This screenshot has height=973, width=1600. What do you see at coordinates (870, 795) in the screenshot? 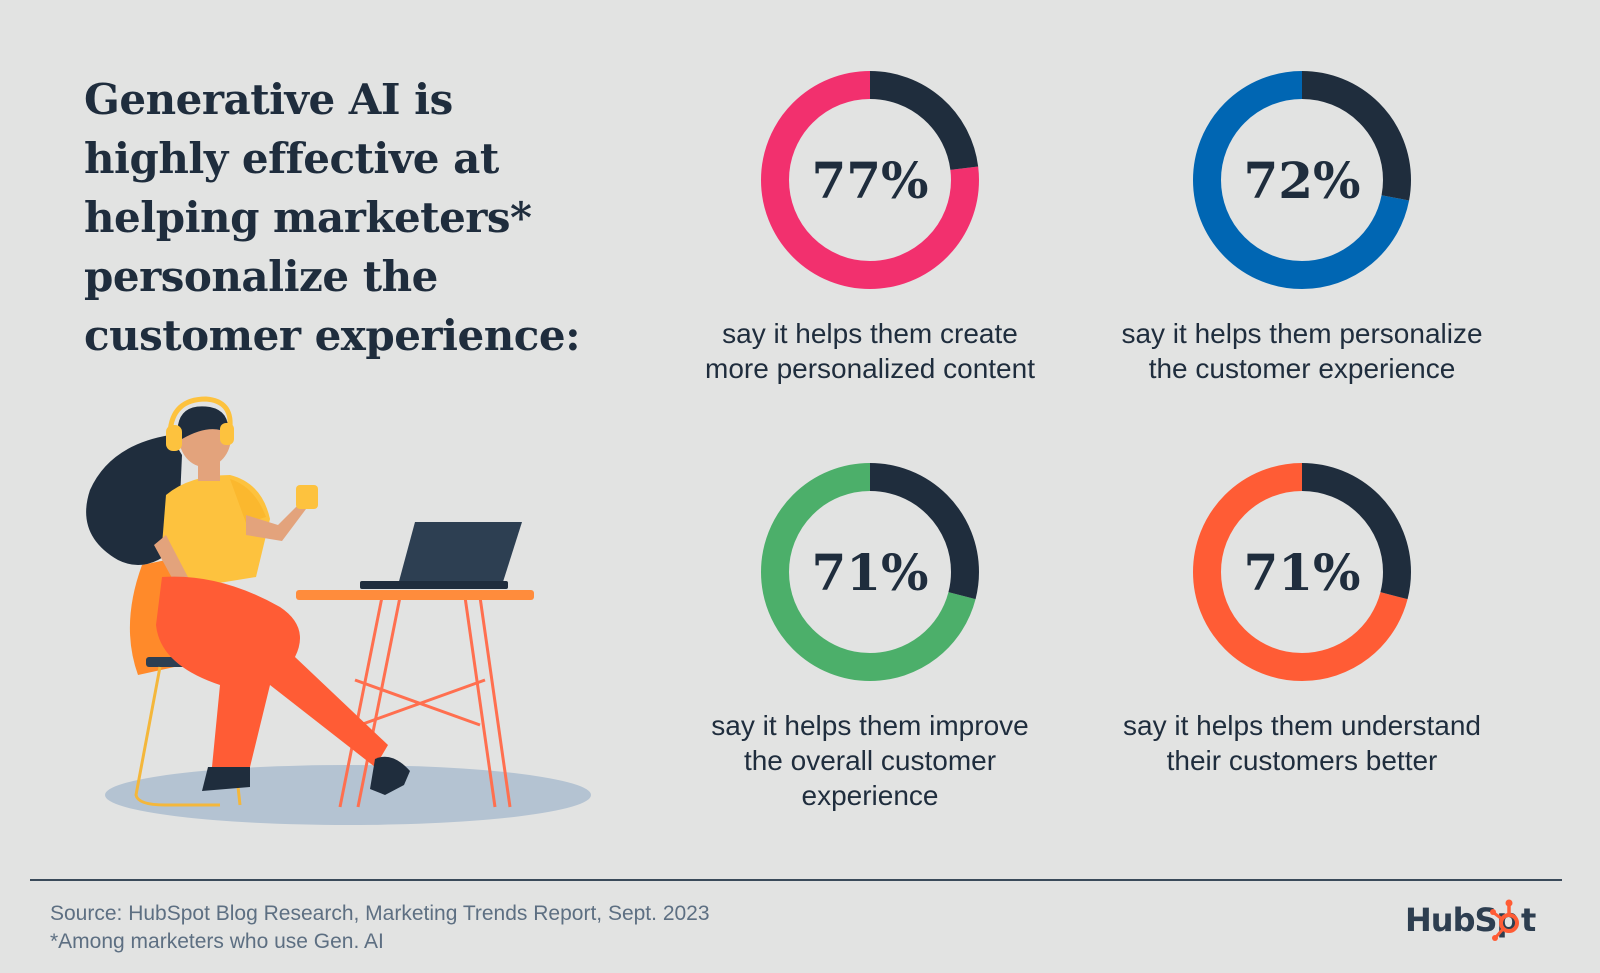
I see `caption-line: experience` at bounding box center [870, 795].